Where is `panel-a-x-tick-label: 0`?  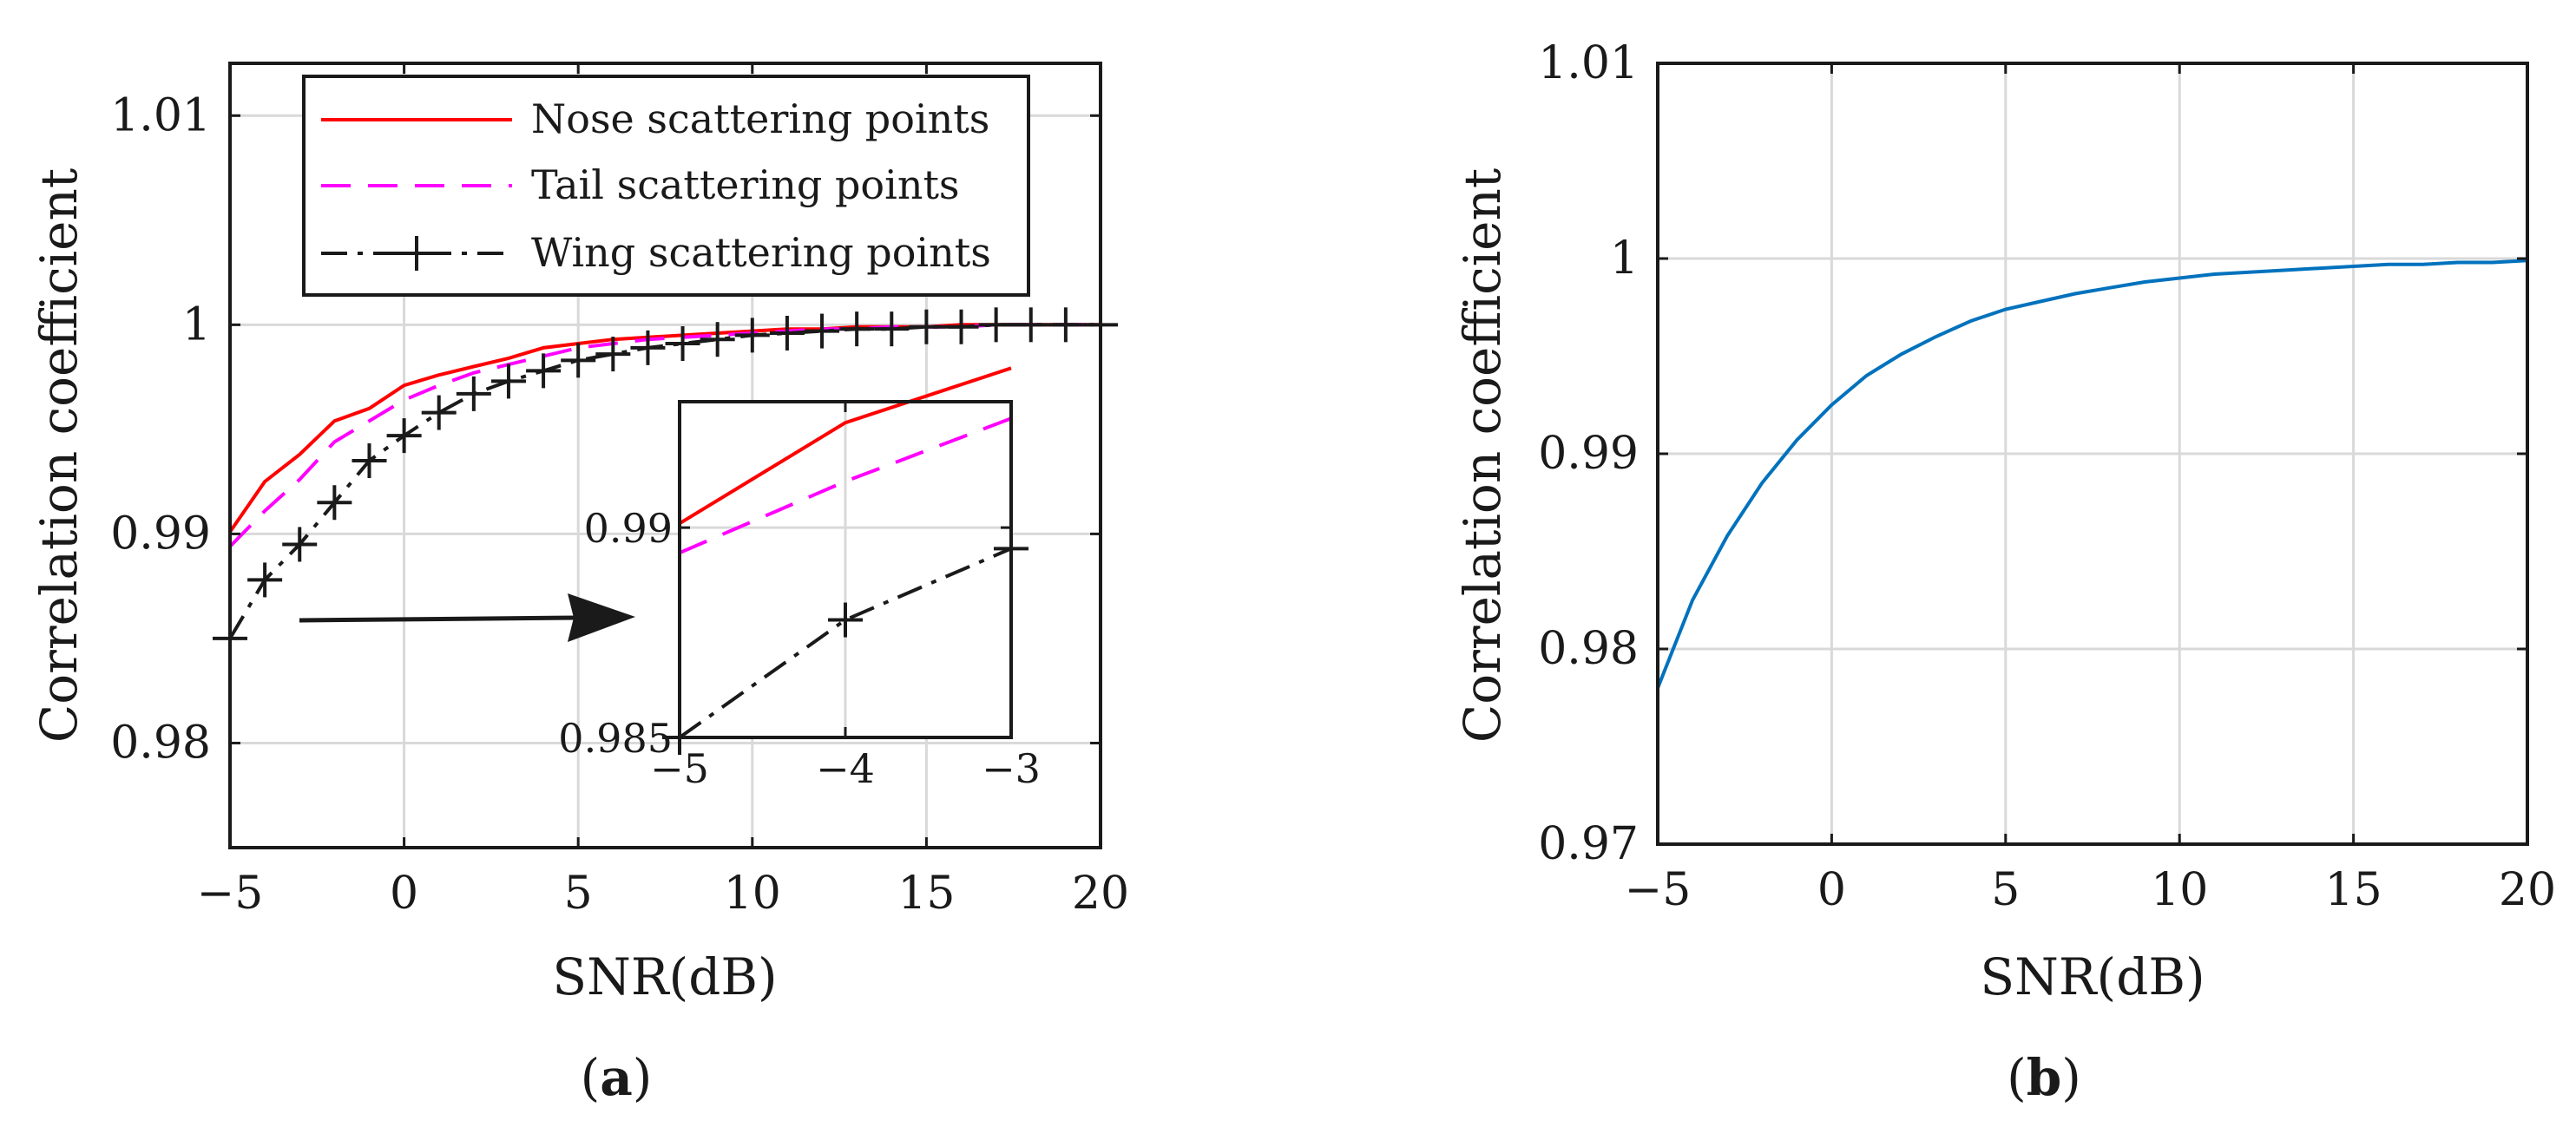 panel-a-x-tick-label: 0 is located at coordinates (404, 894).